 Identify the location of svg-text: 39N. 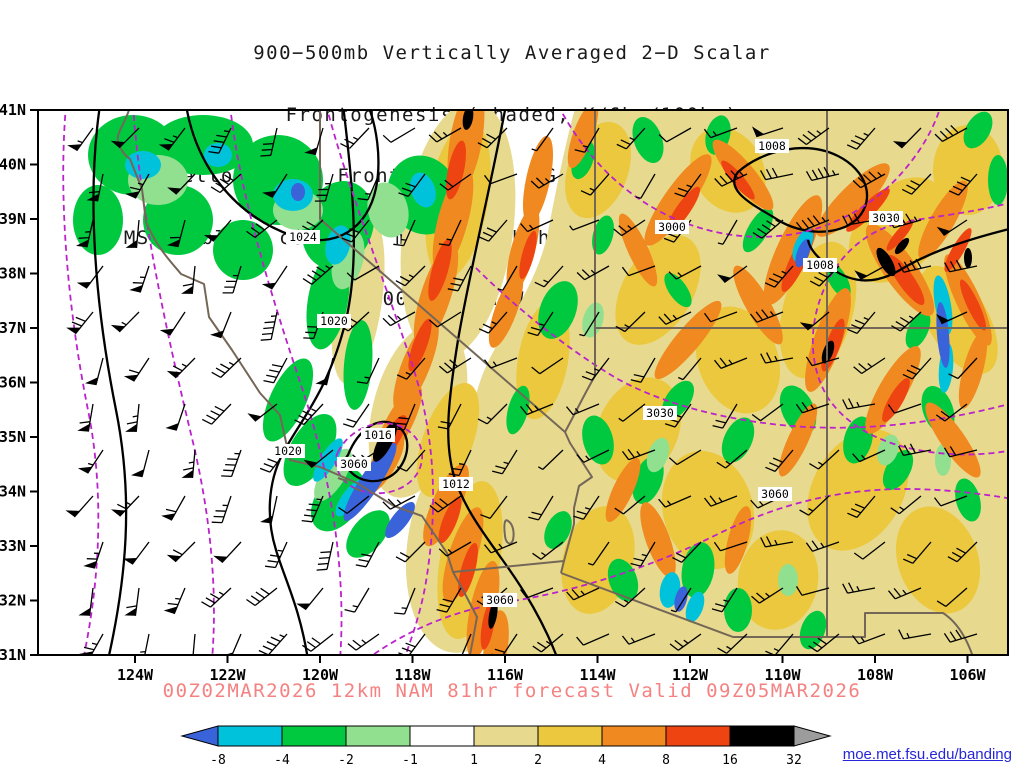
(13, 219).